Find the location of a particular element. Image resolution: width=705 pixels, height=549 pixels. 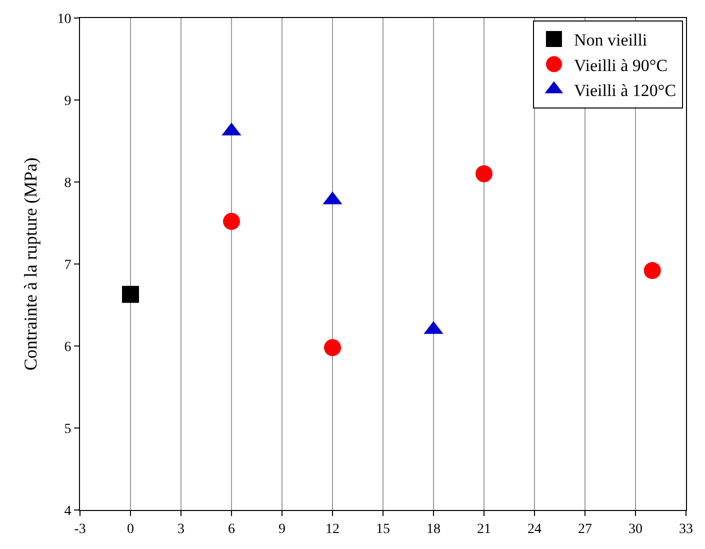

x-tick-label: 18 is located at coordinates (433, 529).